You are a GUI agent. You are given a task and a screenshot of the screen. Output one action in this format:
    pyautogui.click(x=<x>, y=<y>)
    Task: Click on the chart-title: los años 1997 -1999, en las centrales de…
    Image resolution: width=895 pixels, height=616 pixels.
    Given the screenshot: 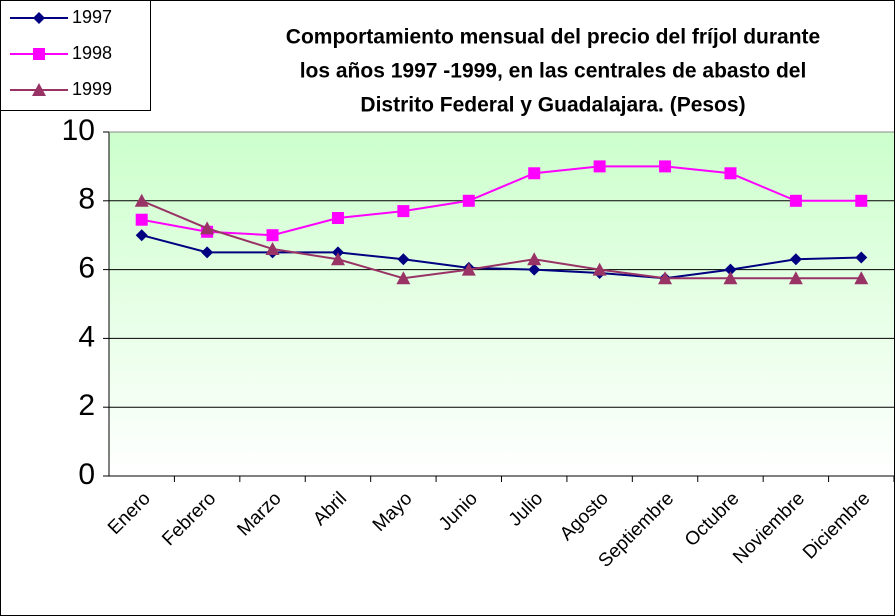 What is the action you would take?
    pyautogui.click(x=553, y=71)
    